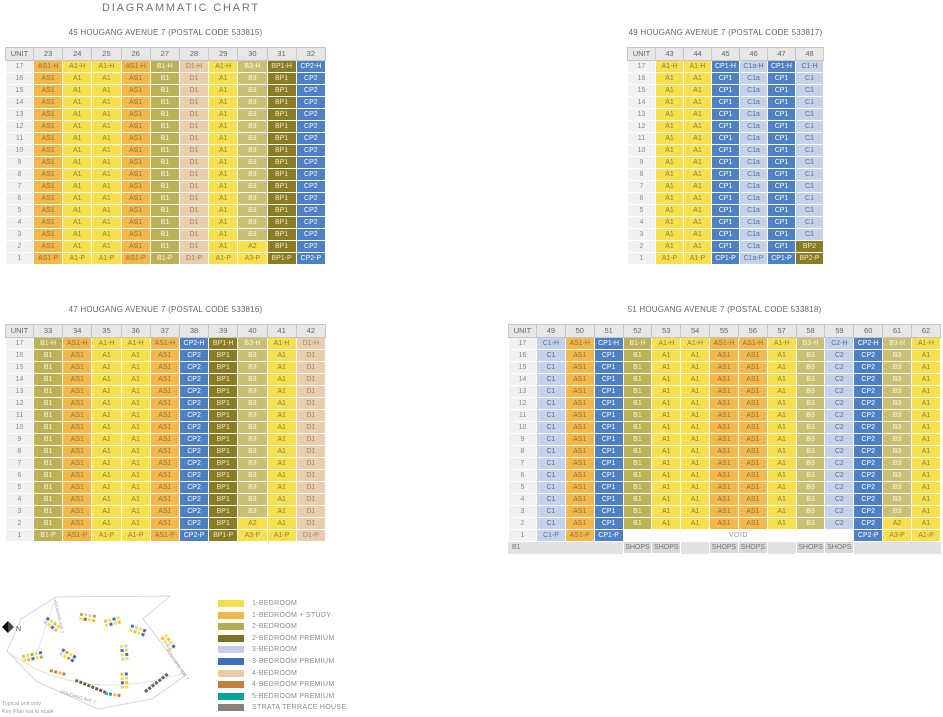 The width and height of the screenshot is (943, 717). I want to click on unit-cell: CP2-P, so click(194, 535).